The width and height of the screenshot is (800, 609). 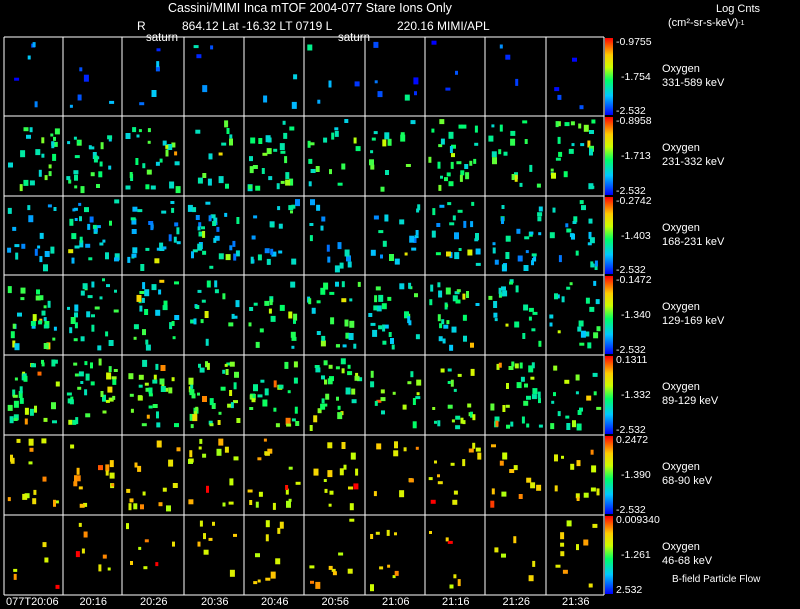 What do you see at coordinates (693, 321) in the screenshot?
I see `energy-label: 129-169 keV` at bounding box center [693, 321].